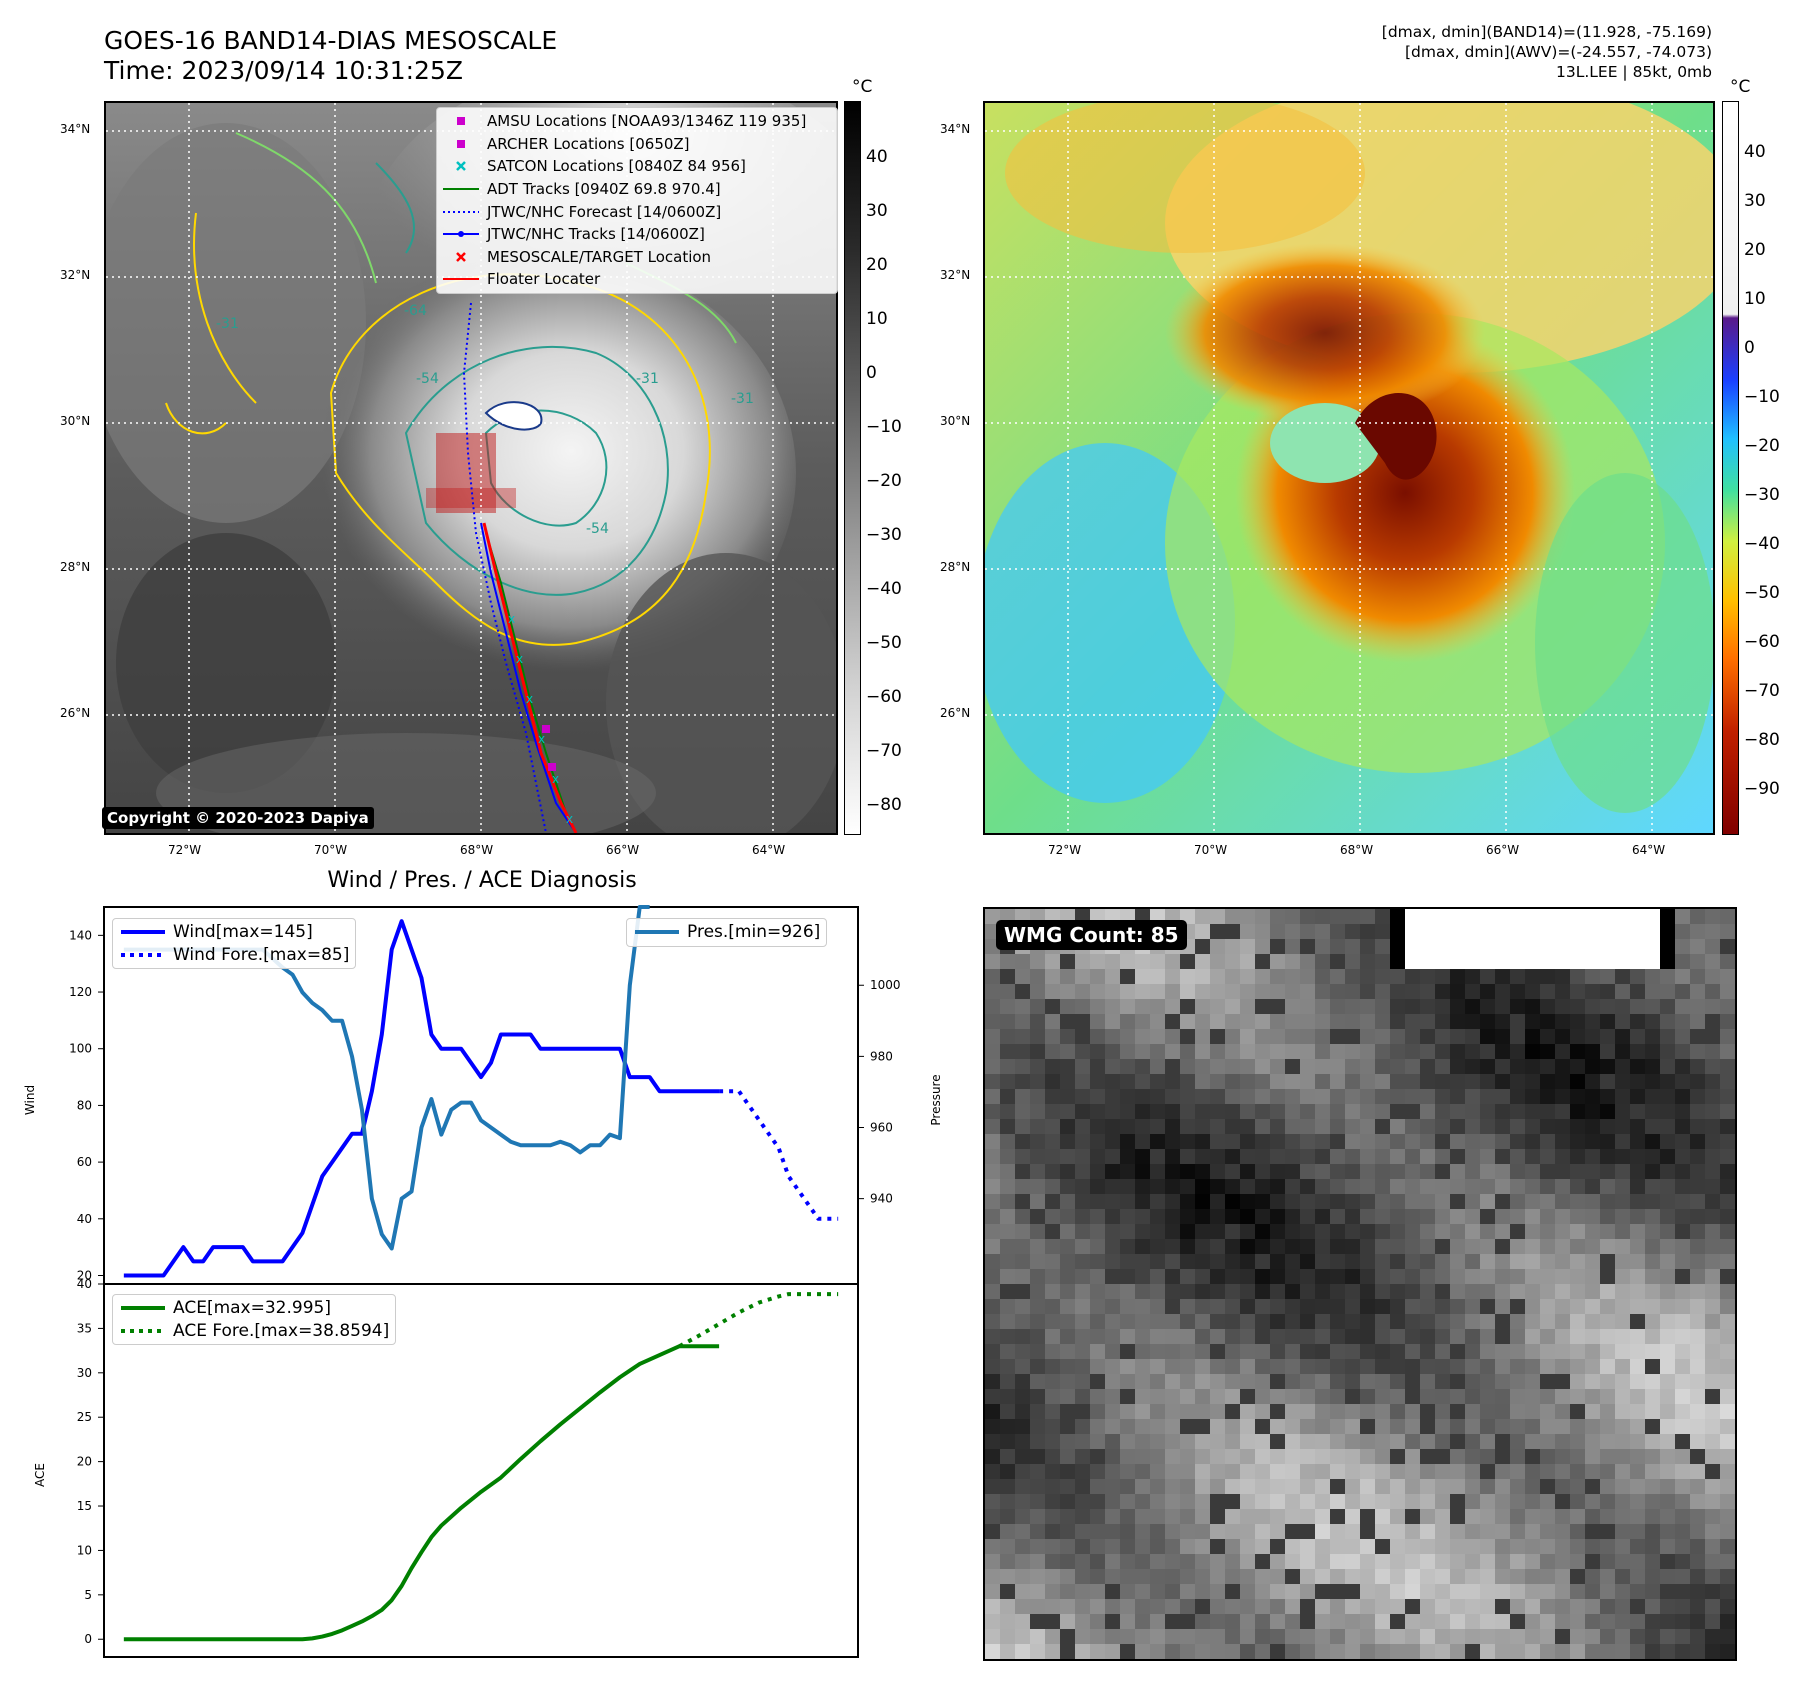  Describe the element at coordinates (877, 265) in the screenshot. I see `ir-cb-tick: 20` at that location.